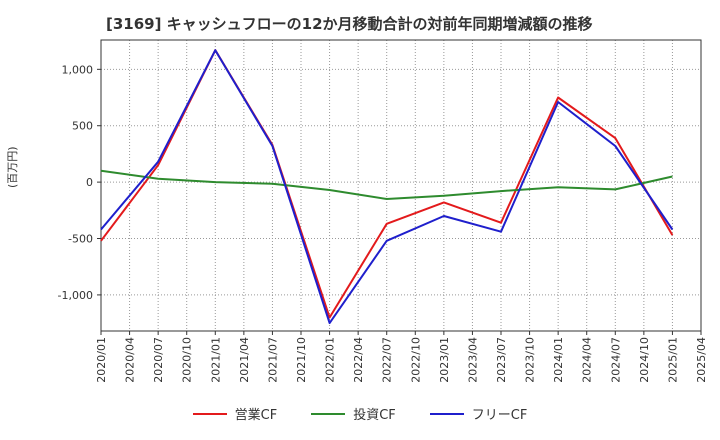 The image size is (720, 440). What do you see at coordinates (386, 184) in the screenshot?
I see `series-line-investing` at bounding box center [386, 184].